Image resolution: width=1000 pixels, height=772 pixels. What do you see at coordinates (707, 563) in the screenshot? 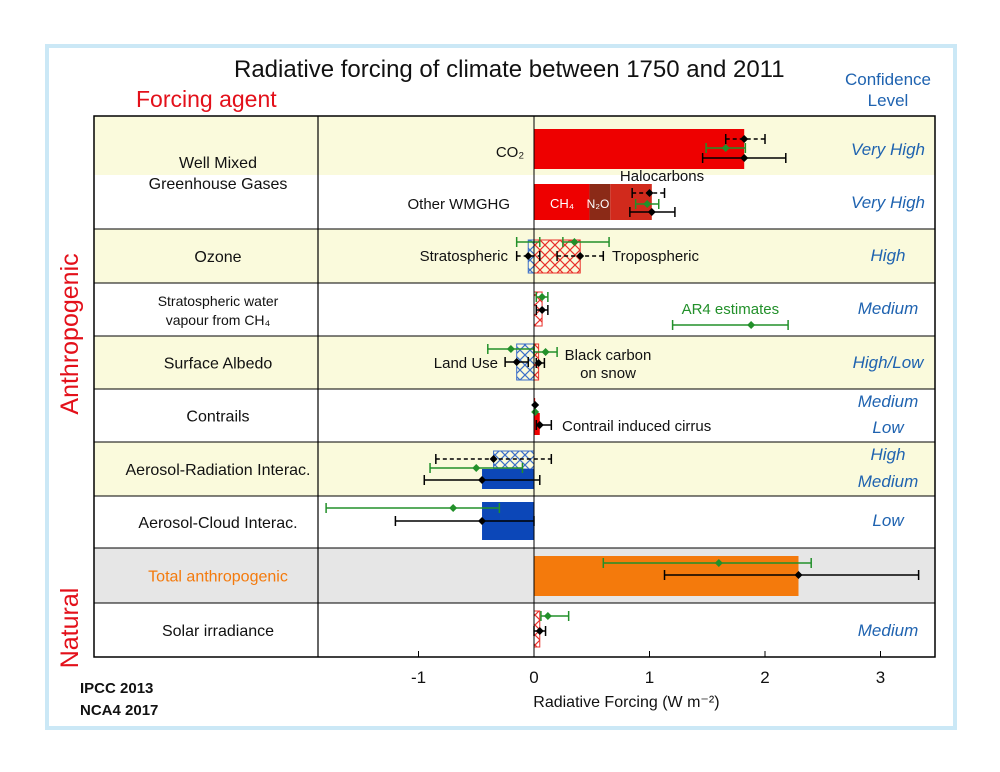
I see `total-ar4-errorbar` at bounding box center [707, 563].